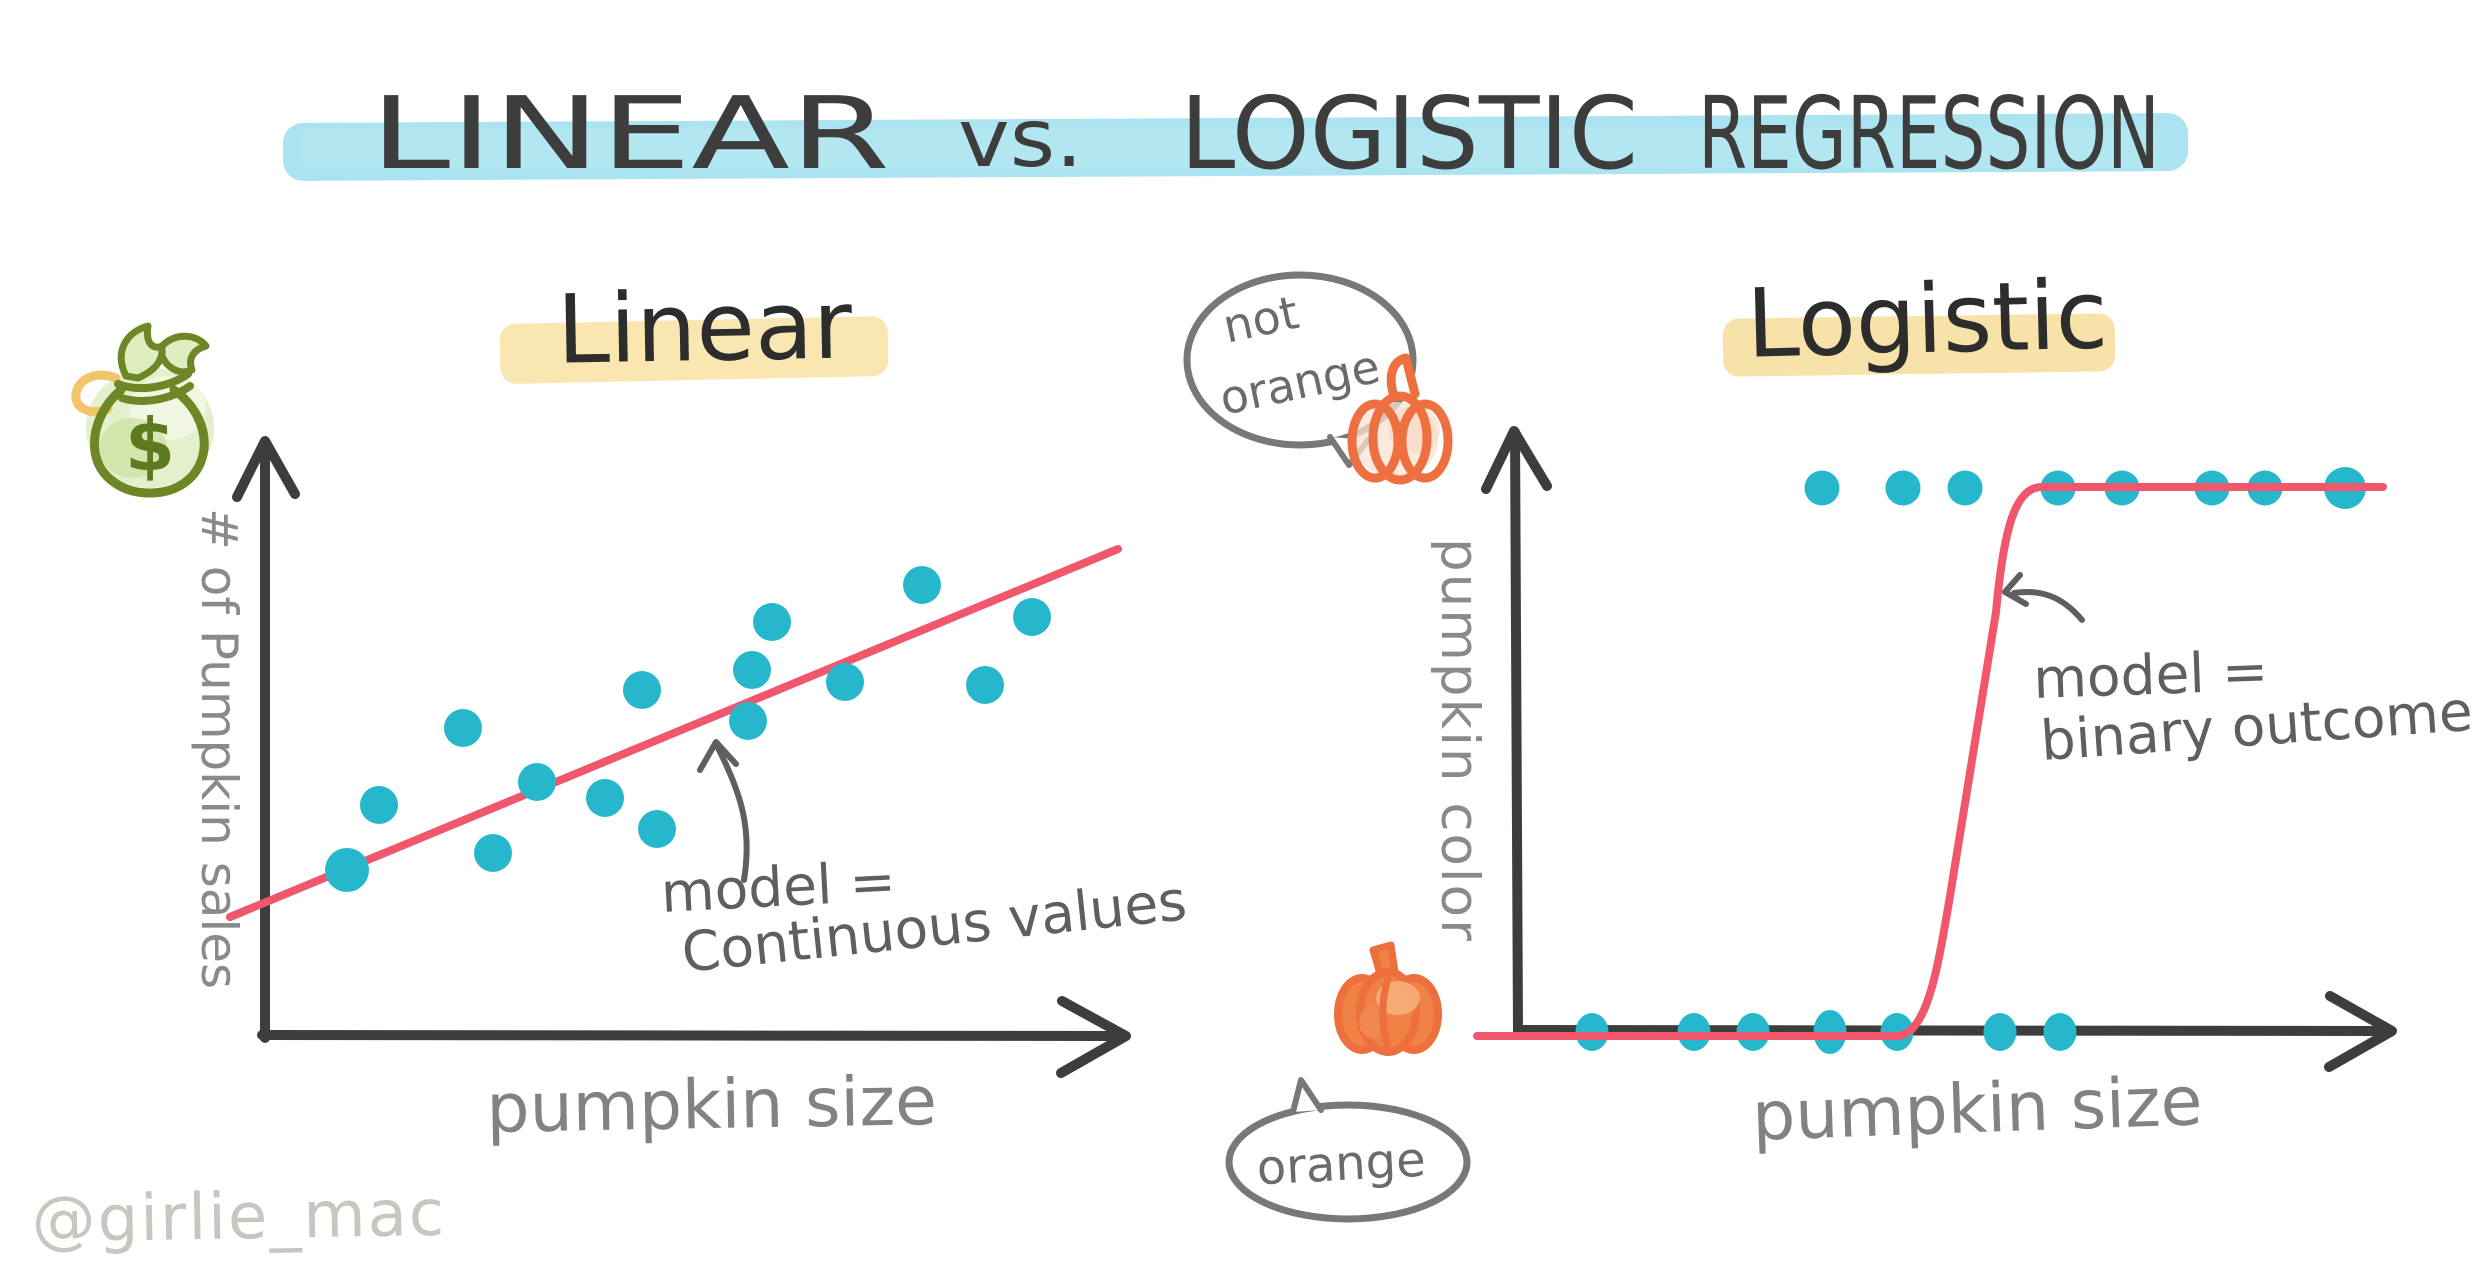 The height and width of the screenshot is (1262, 2481). I want to click on logistic-x-axis-arrowhead, so click(2360, 1031).